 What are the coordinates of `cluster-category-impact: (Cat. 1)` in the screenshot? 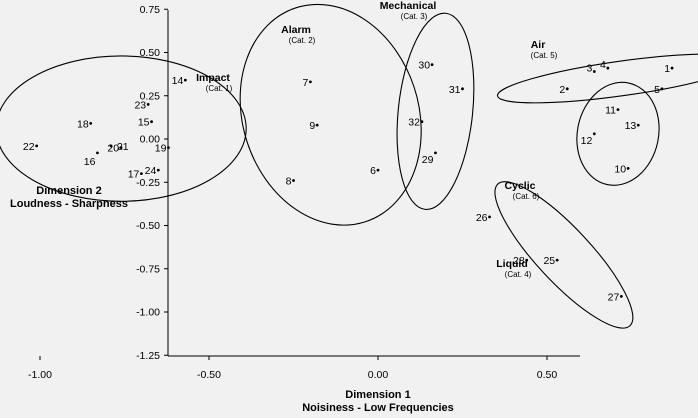 It's located at (219, 88).